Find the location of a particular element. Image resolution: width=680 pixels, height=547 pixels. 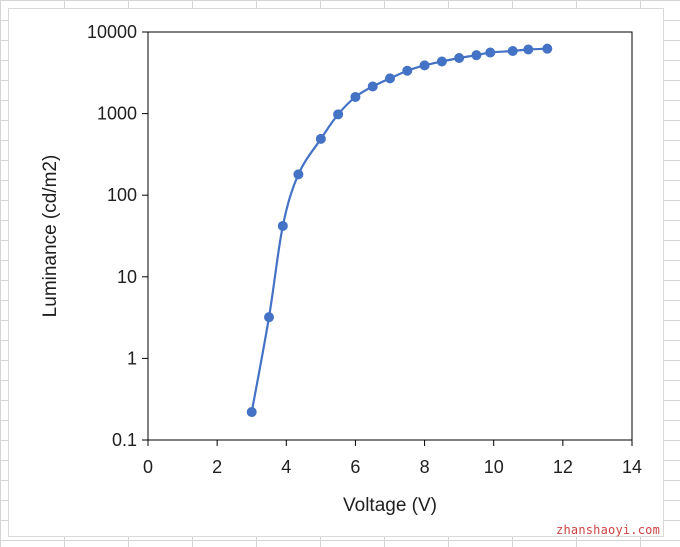

x-tick-label: 10 is located at coordinates (494, 467).